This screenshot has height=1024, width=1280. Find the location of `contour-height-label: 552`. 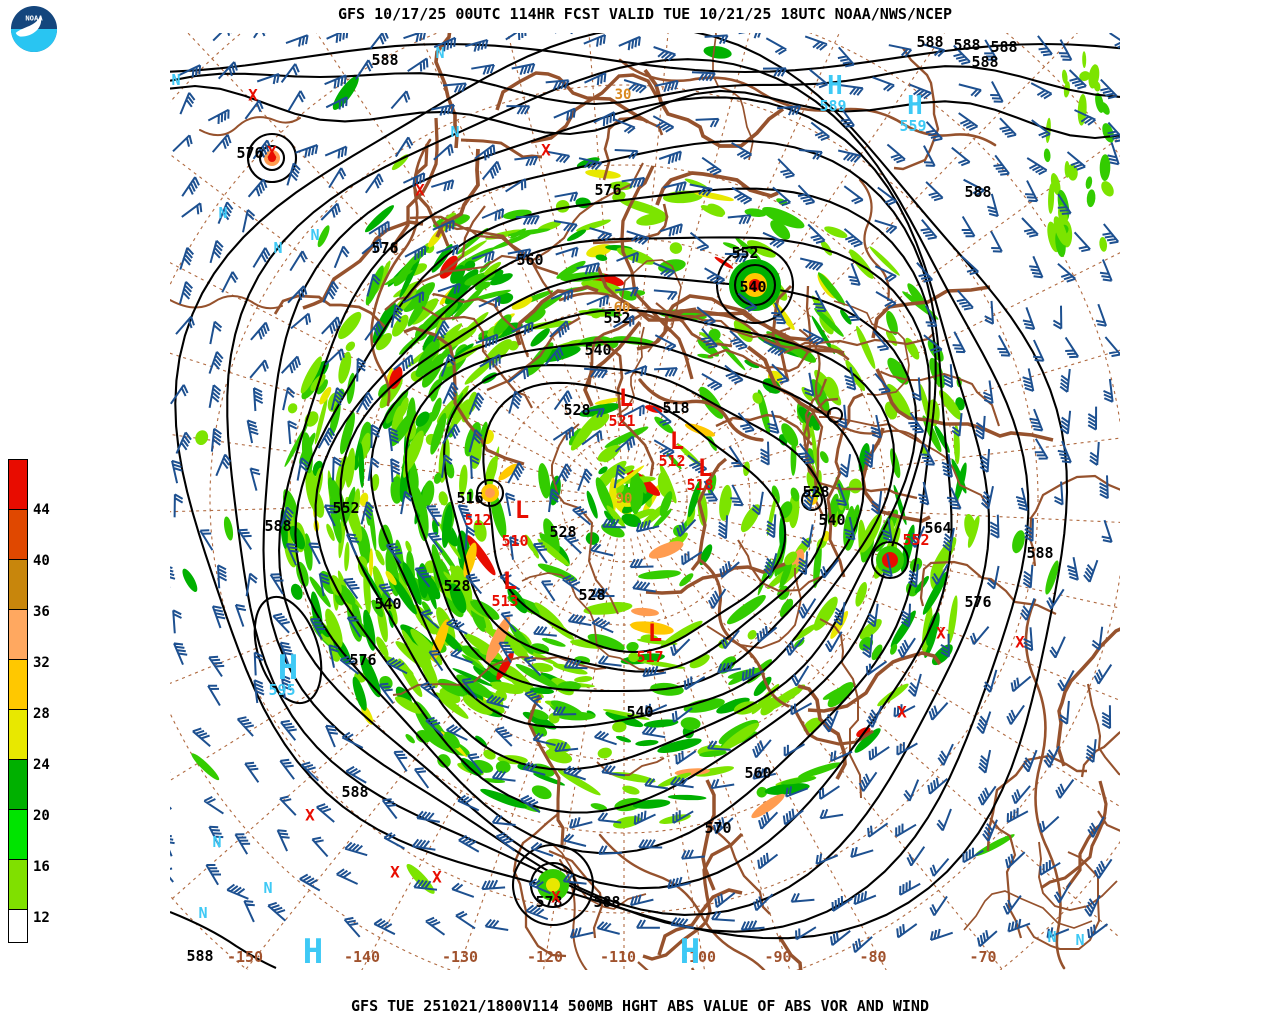

contour-height-label: 552 is located at coordinates (345, 508).